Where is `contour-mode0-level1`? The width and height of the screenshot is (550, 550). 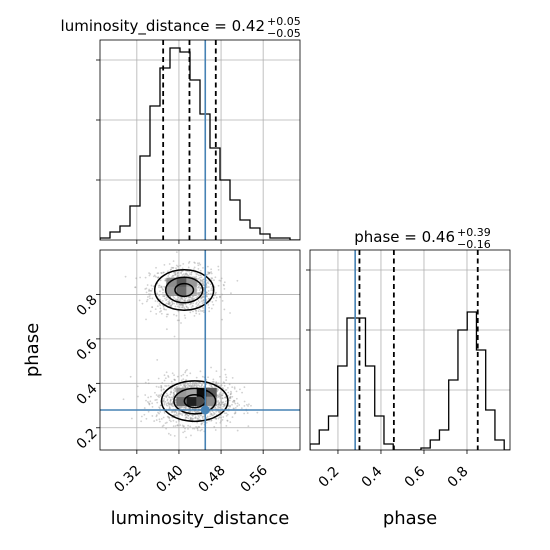 contour-mode0-level1 is located at coordinates (184, 290).